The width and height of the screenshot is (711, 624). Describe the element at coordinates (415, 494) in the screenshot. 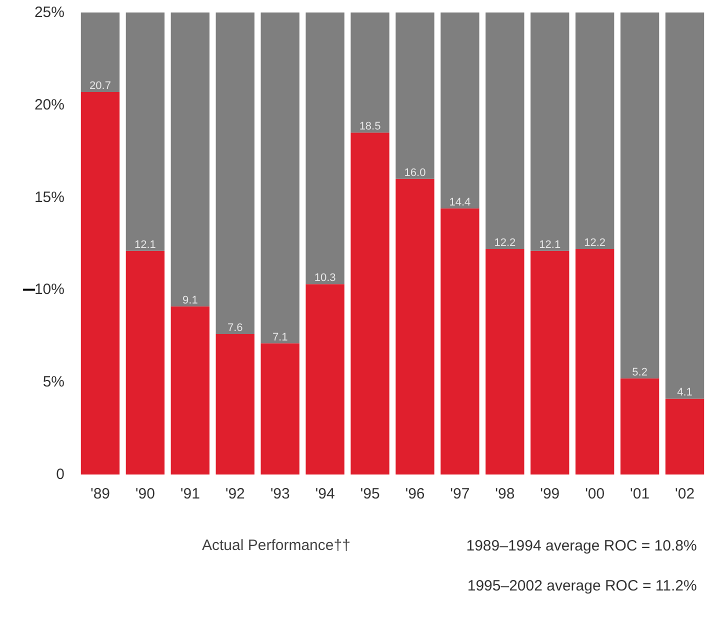

I see `x-tick-label: '96` at that location.